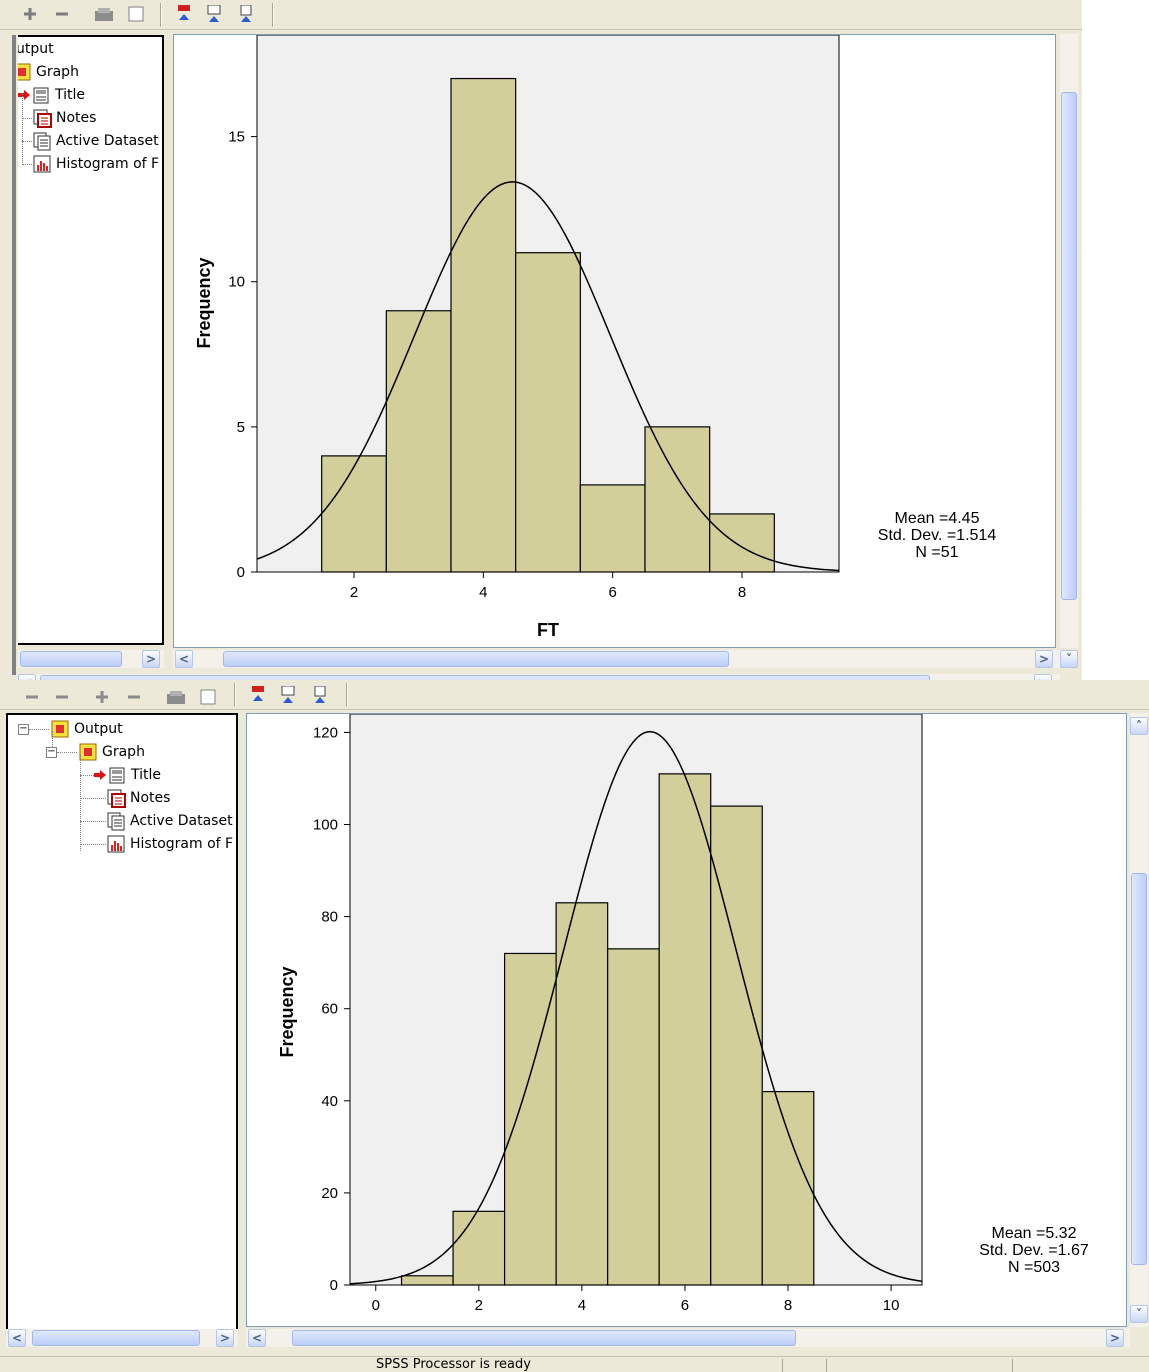 This screenshot has width=1149, height=1372. What do you see at coordinates (1034, 1250) in the screenshot?
I see `stat-sd: Std. Dev. =1.67` at bounding box center [1034, 1250].